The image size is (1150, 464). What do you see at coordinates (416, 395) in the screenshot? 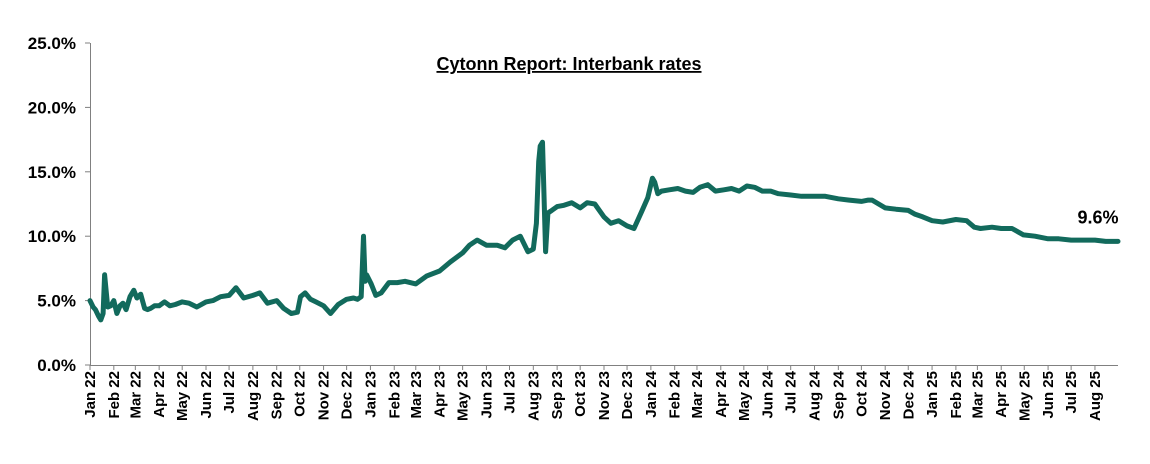
I see `x-tick-label: Mar 23` at bounding box center [416, 395].